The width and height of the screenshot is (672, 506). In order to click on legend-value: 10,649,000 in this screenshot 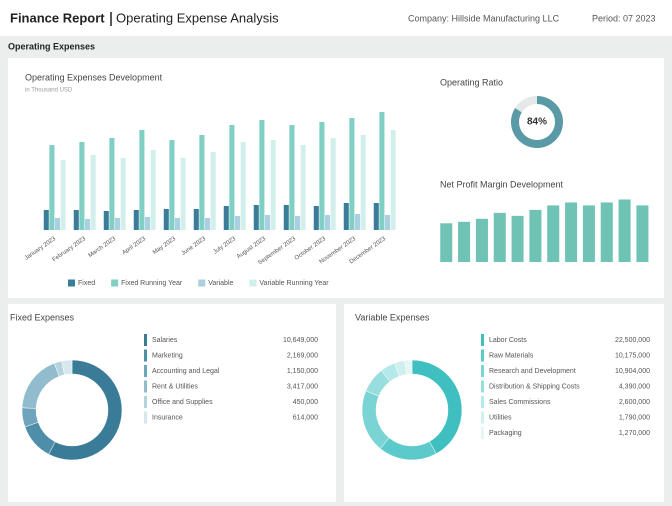, I will do `click(300, 340)`.